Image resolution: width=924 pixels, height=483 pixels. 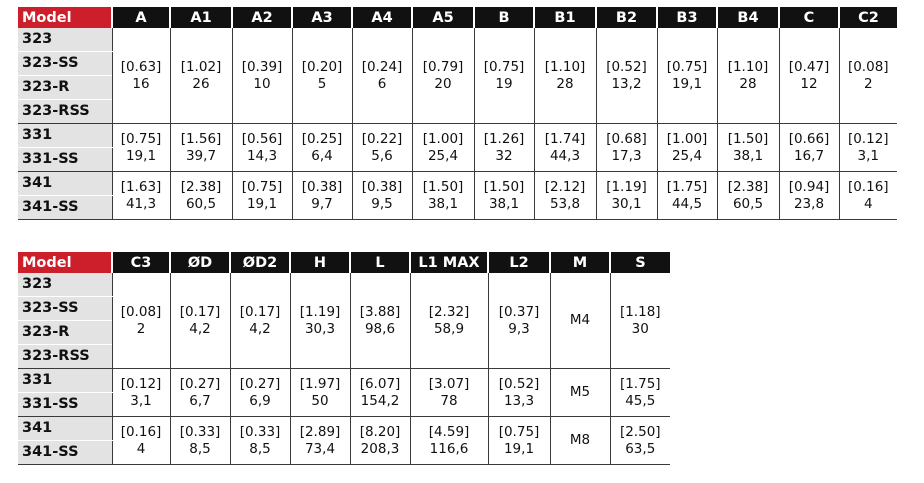 I want to click on value-mm: 28, so click(x=565, y=83).